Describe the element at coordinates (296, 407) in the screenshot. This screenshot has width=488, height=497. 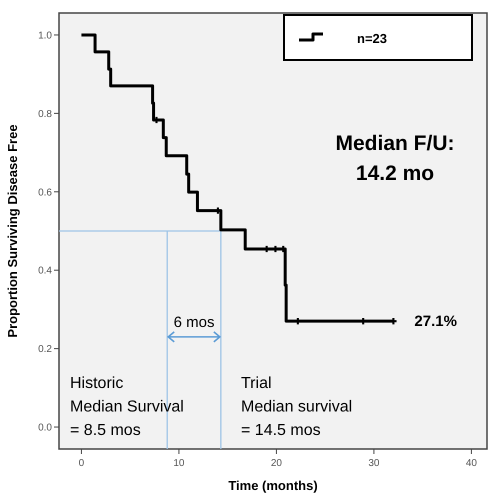
I see `annotation: Trial Median survival = 14.5 mos` at that location.